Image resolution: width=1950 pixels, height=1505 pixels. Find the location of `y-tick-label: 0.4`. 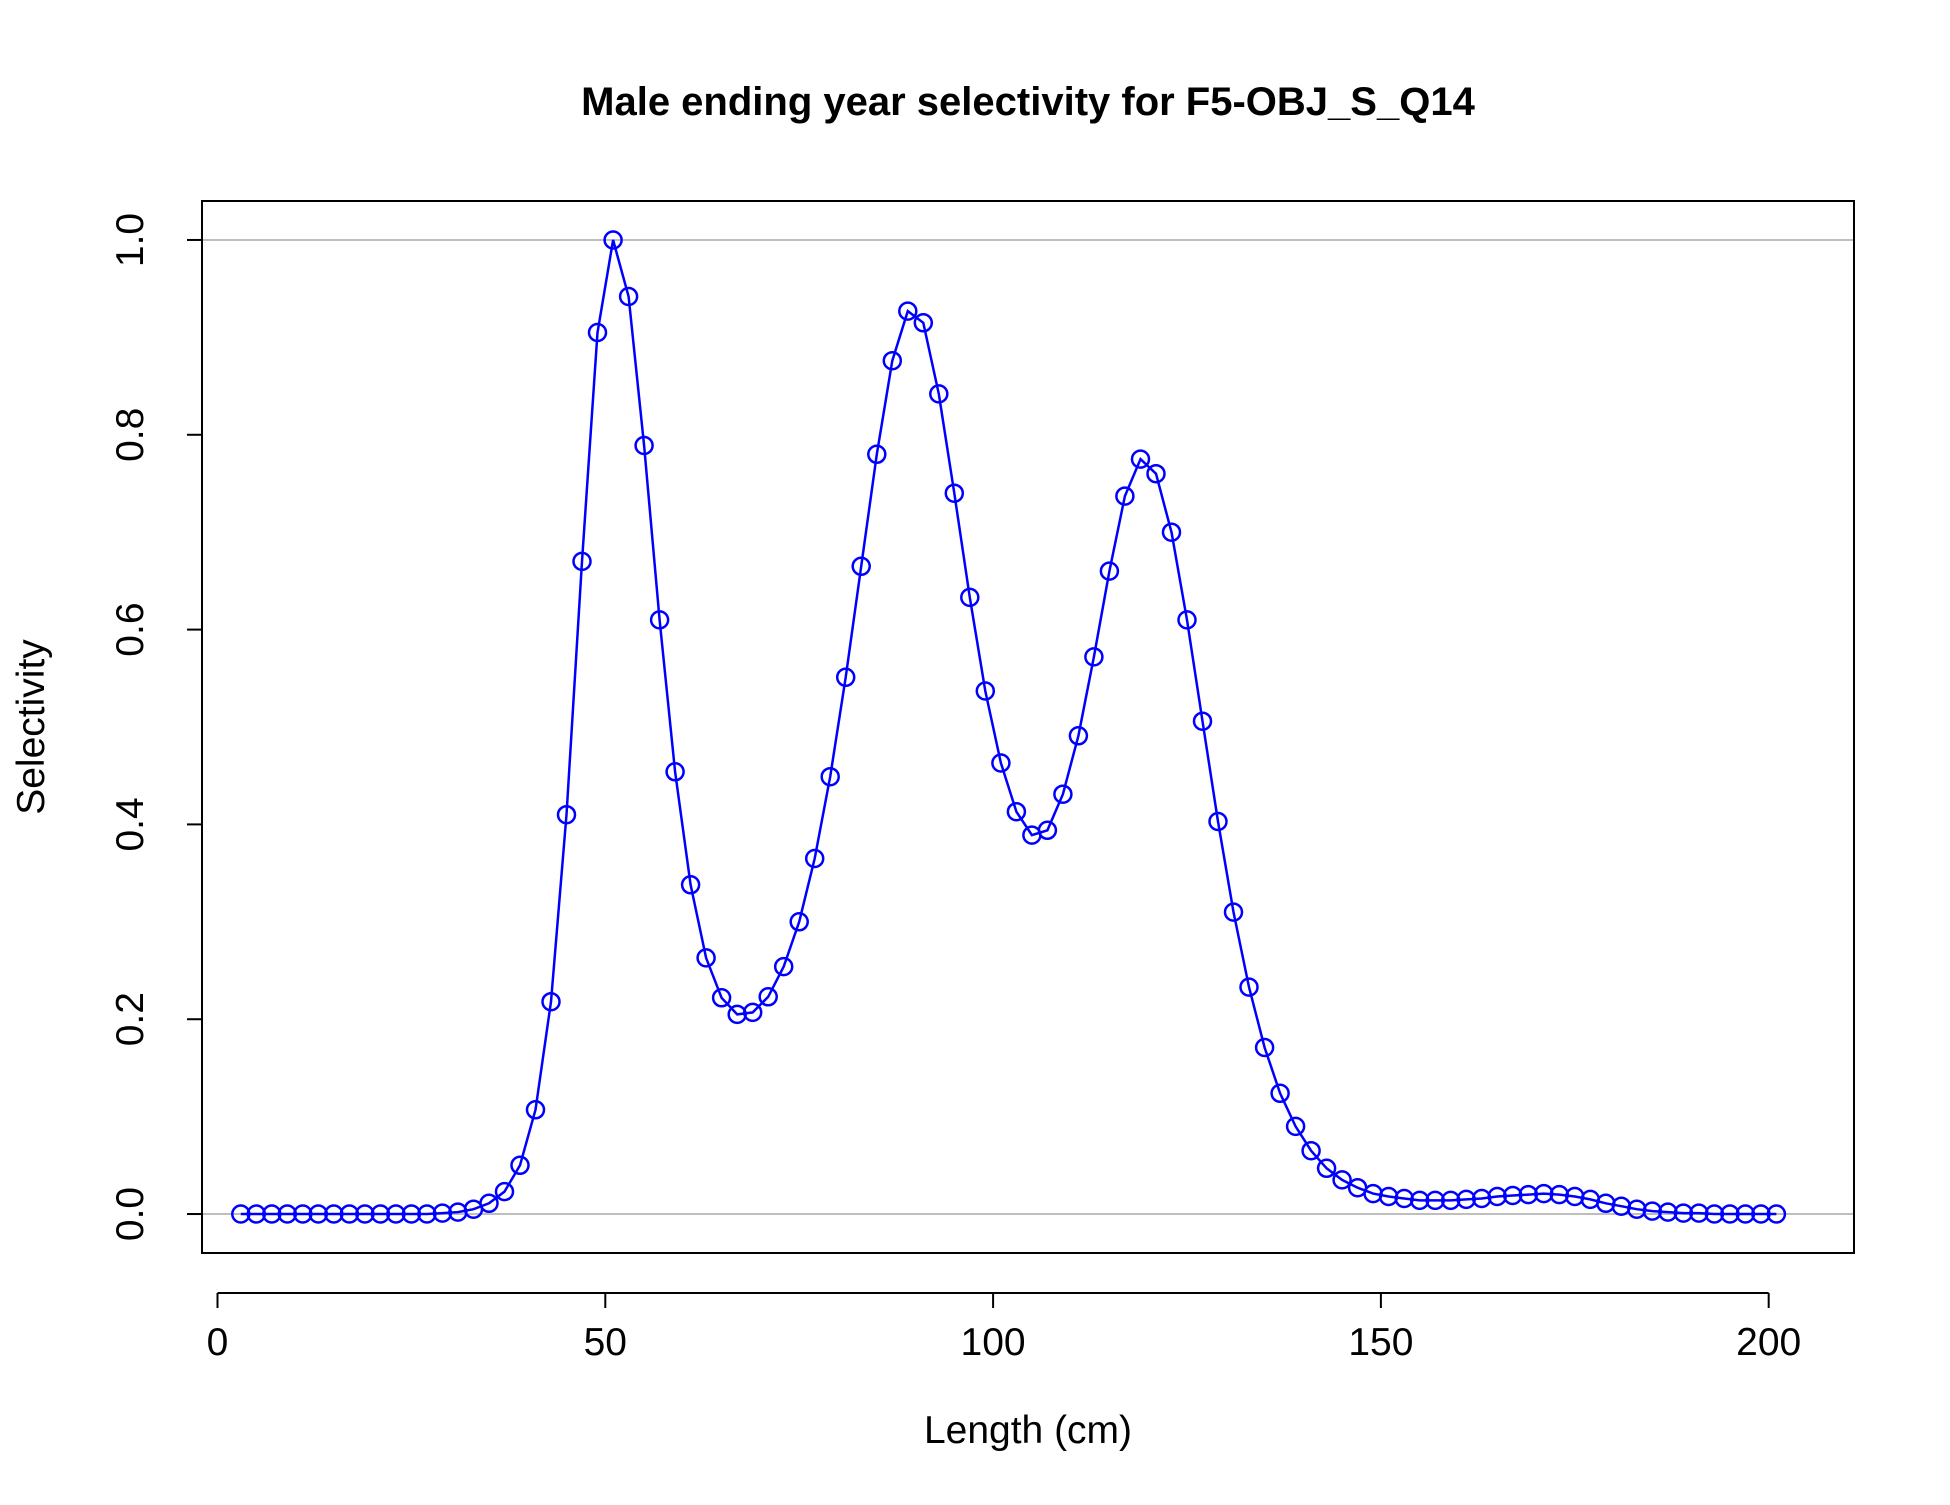

y-tick-label: 0.4 is located at coordinates (130, 824).